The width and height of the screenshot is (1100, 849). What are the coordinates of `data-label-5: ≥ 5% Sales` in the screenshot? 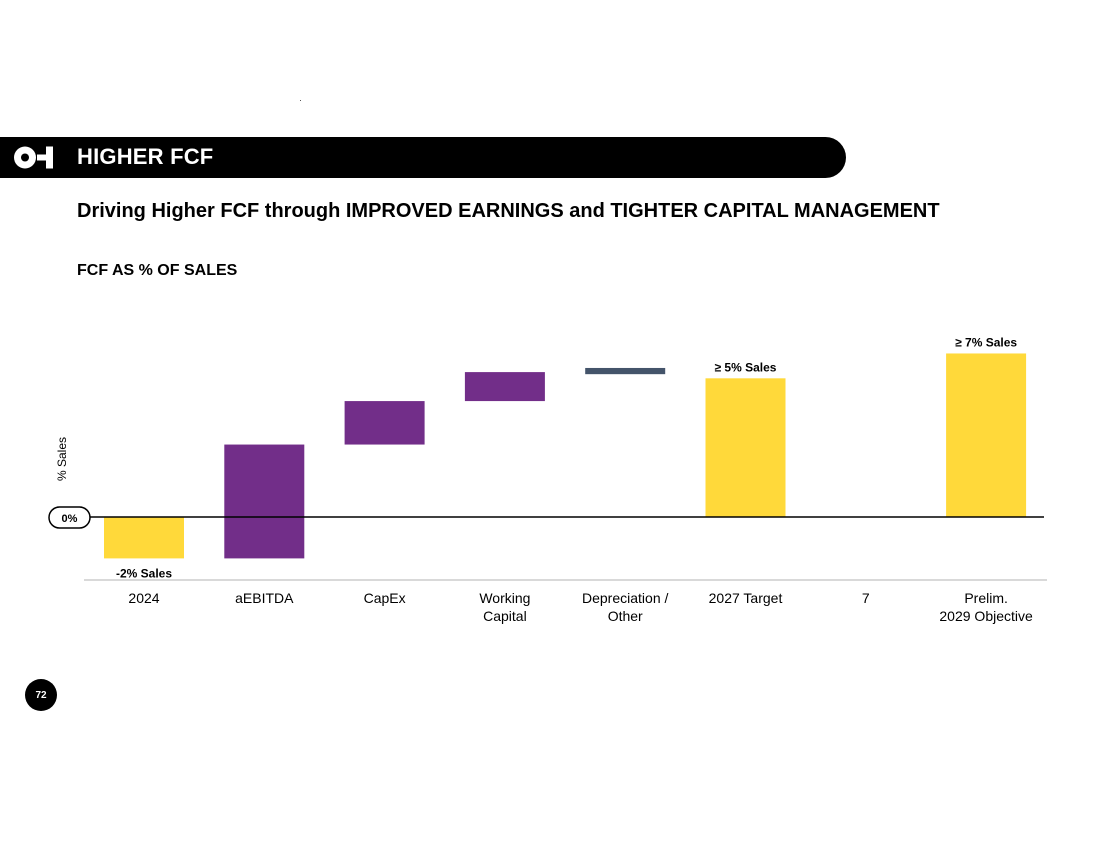 It's located at (746, 367).